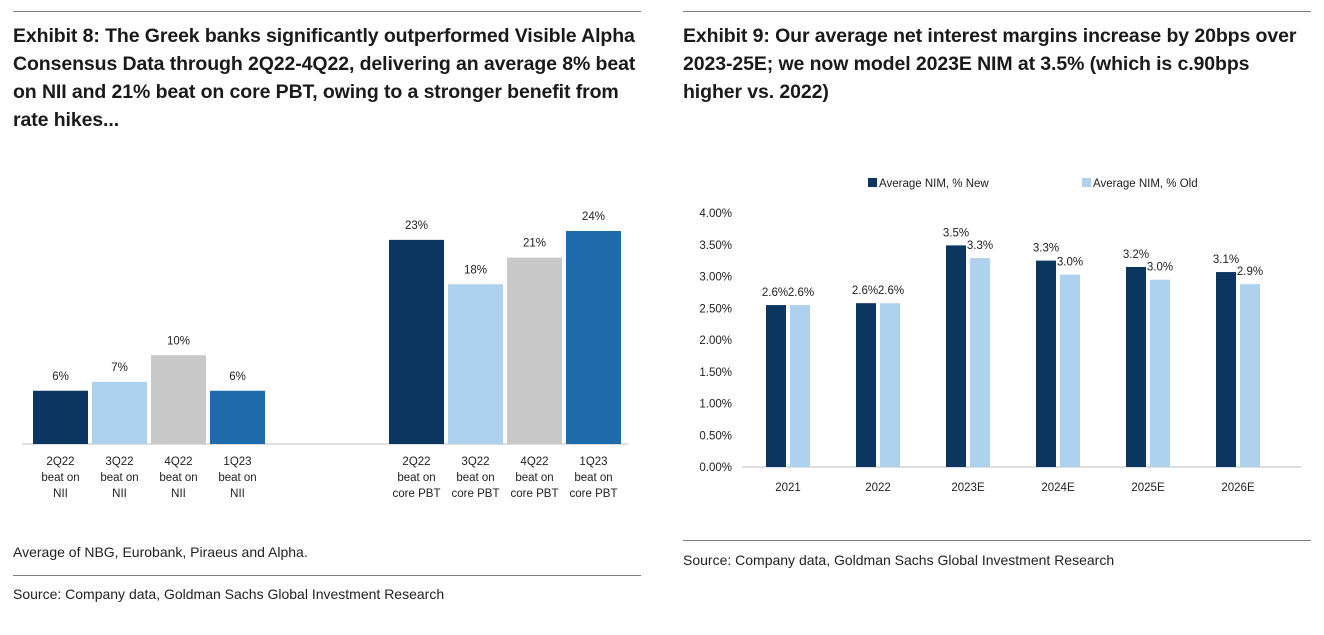  I want to click on data-label: 10%, so click(178, 341).